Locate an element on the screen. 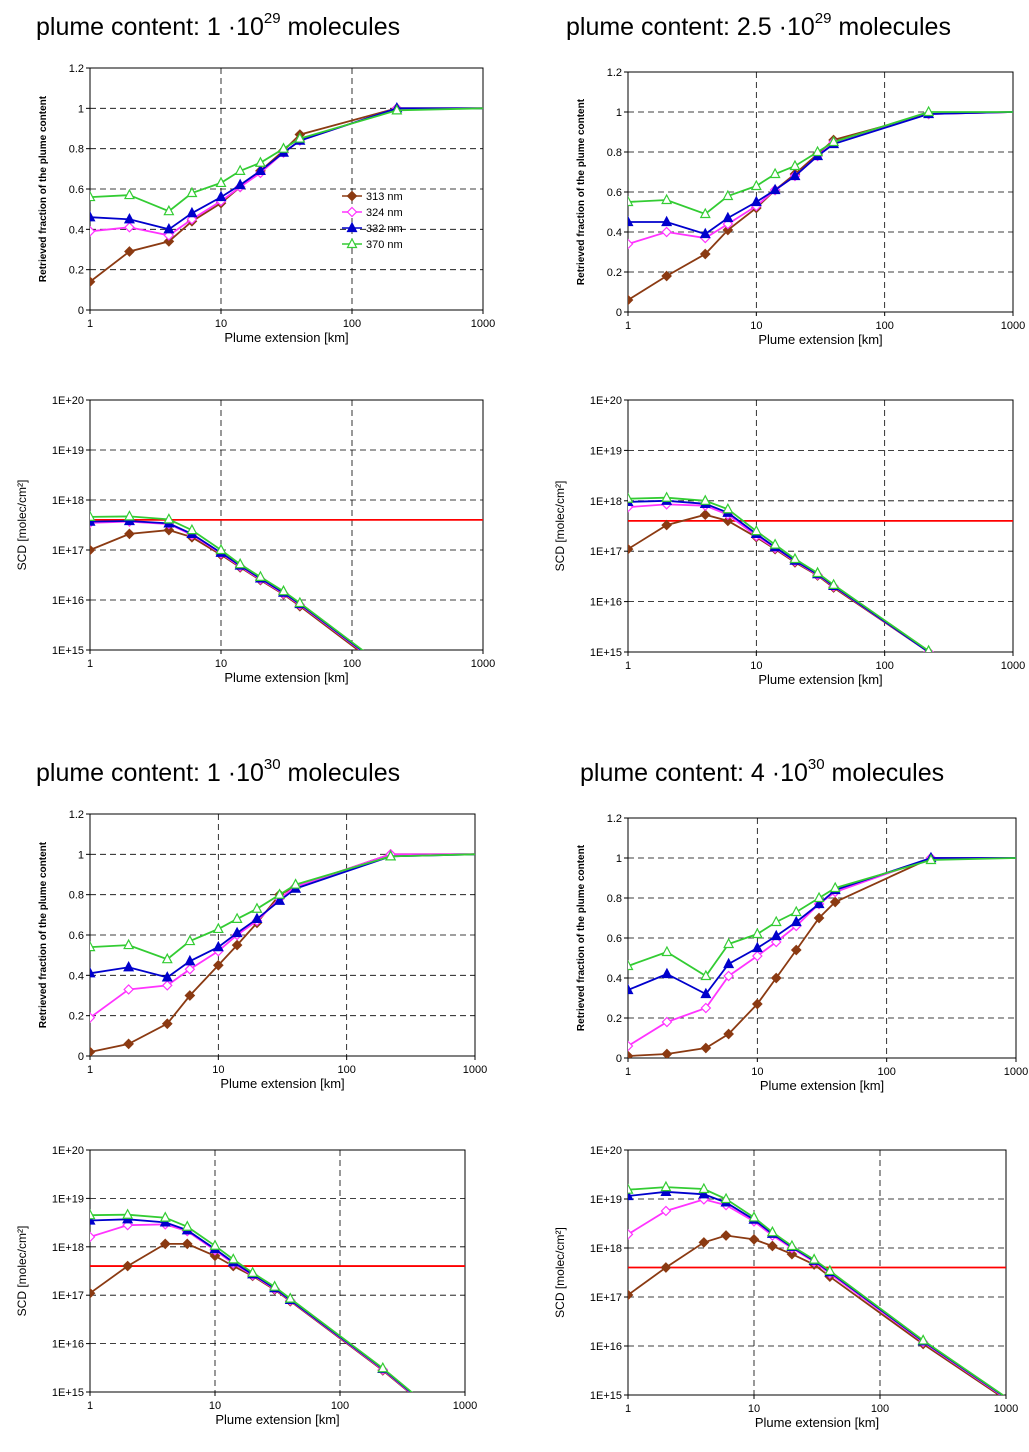  legend-label: 332 nm is located at coordinates (384, 229).